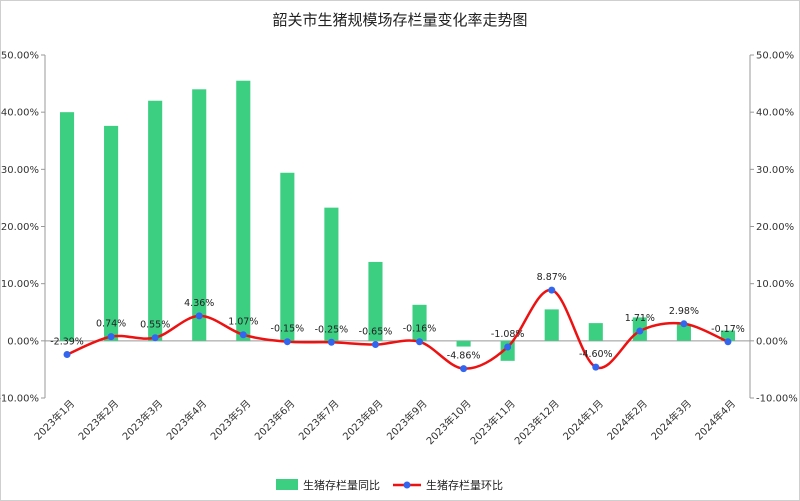 This screenshot has width=800, height=501. What do you see at coordinates (775, 113) in the screenshot?
I see `y-right-tick-label: 40.00%` at bounding box center [775, 113].